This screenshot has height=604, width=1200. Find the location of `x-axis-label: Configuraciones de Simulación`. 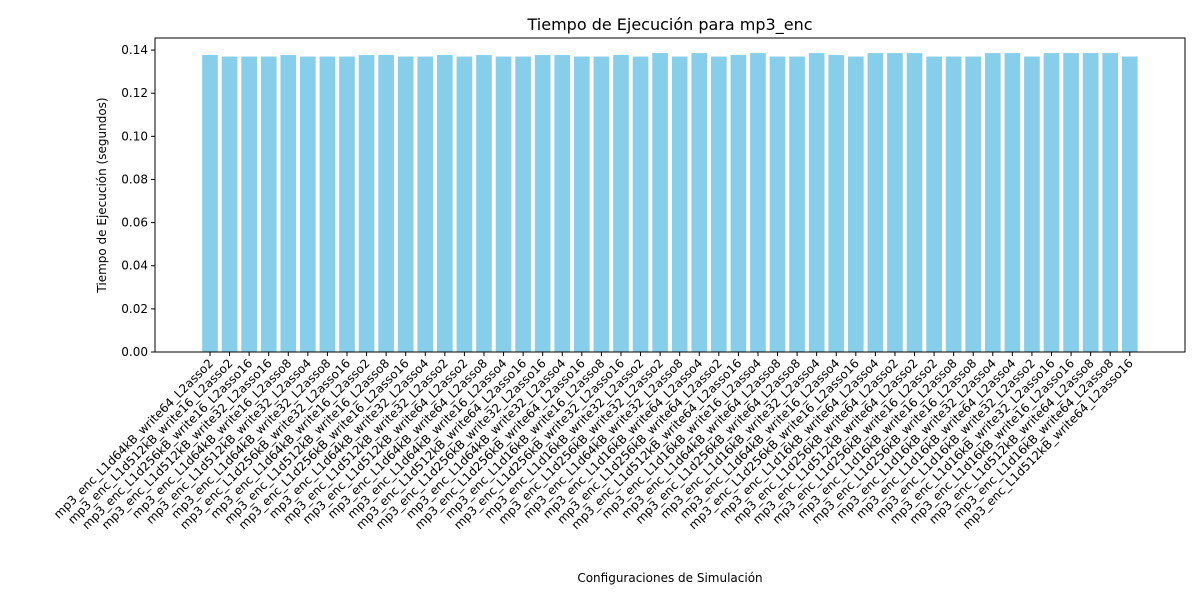

x-axis-label: Configuraciones de Simulación is located at coordinates (669, 578).